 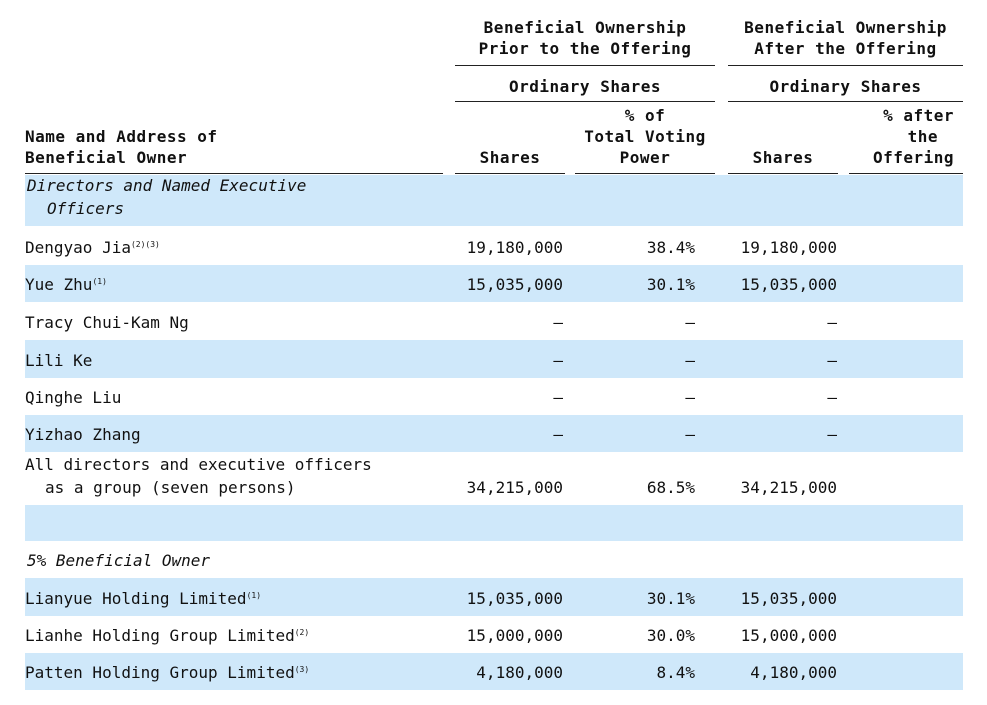 I want to click on header-line: After the Offering, so click(x=845, y=48).